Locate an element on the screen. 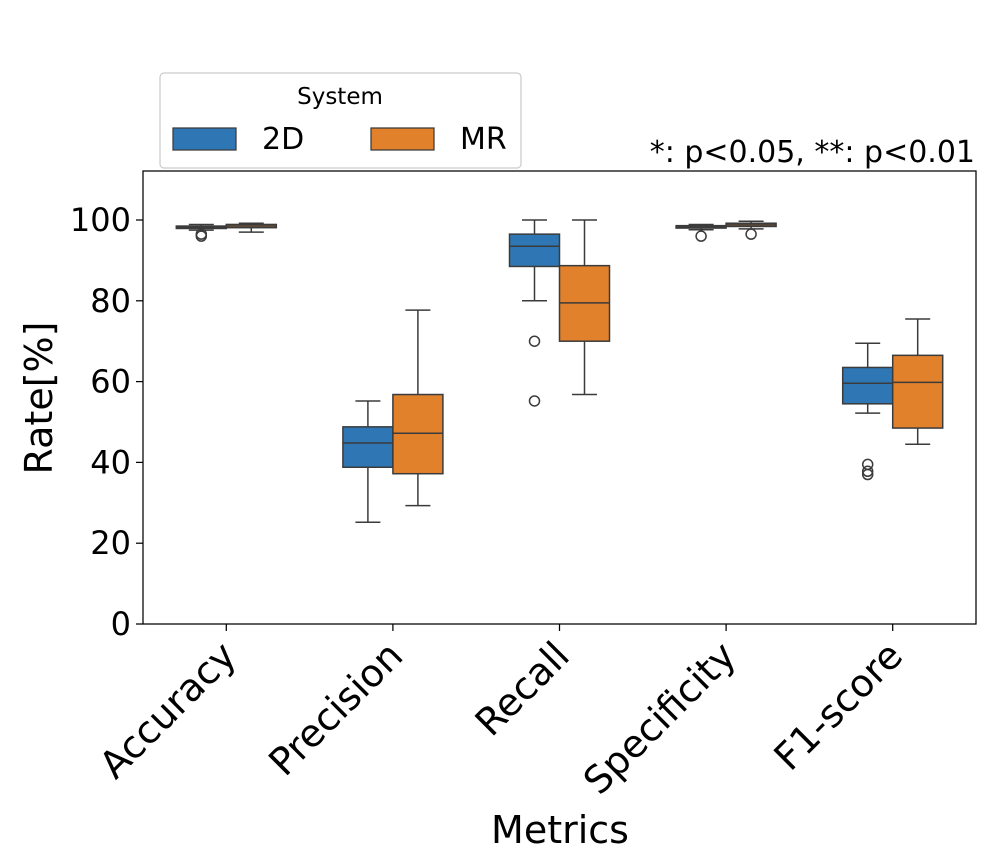 The height and width of the screenshot is (868, 996). box-2D-F1-score is located at coordinates (867, 411).